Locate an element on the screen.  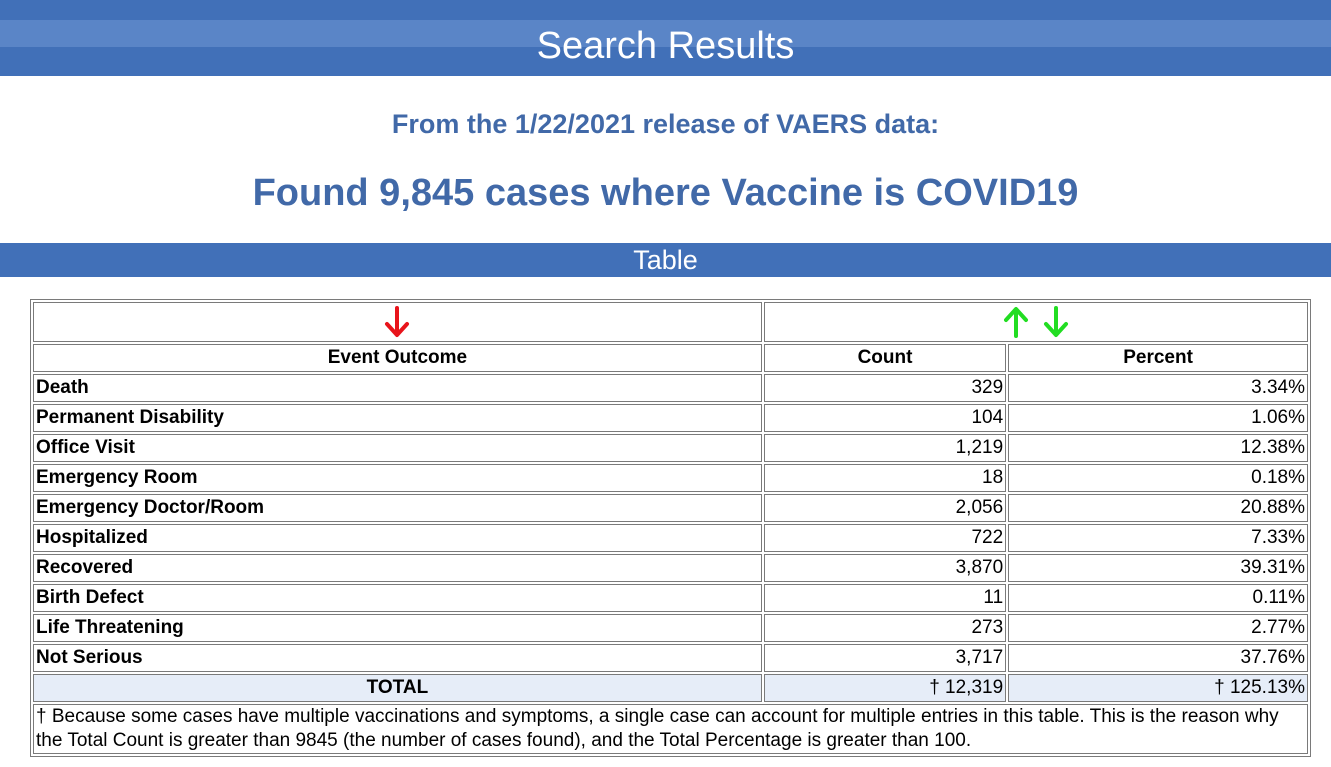
table-row: Permanent Disability 104 1.06% is located at coordinates (670, 418).